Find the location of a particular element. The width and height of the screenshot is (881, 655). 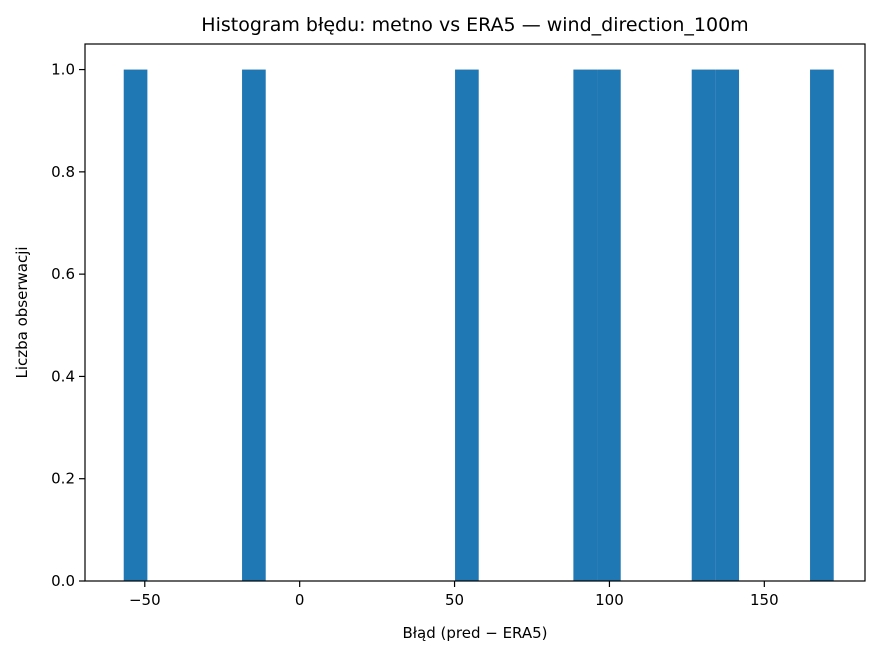

x-axis-ticks: −50 0 50 100 150 is located at coordinates (454, 595).